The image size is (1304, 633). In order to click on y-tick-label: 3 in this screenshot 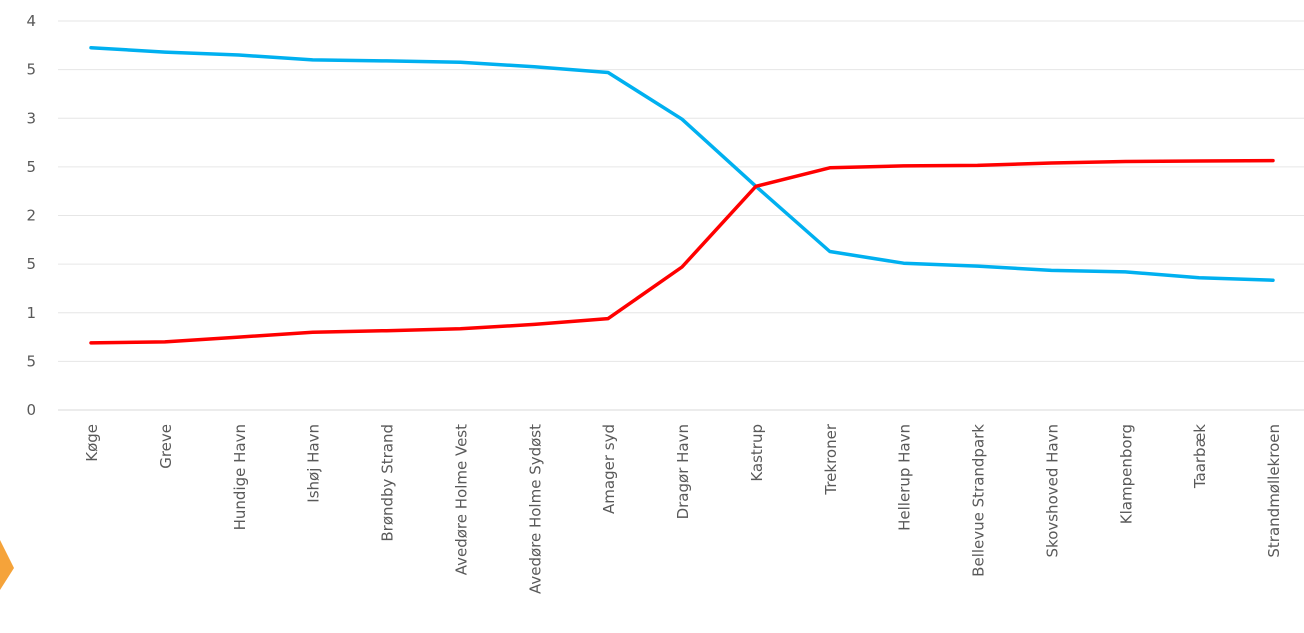, I will do `click(31, 118)`.